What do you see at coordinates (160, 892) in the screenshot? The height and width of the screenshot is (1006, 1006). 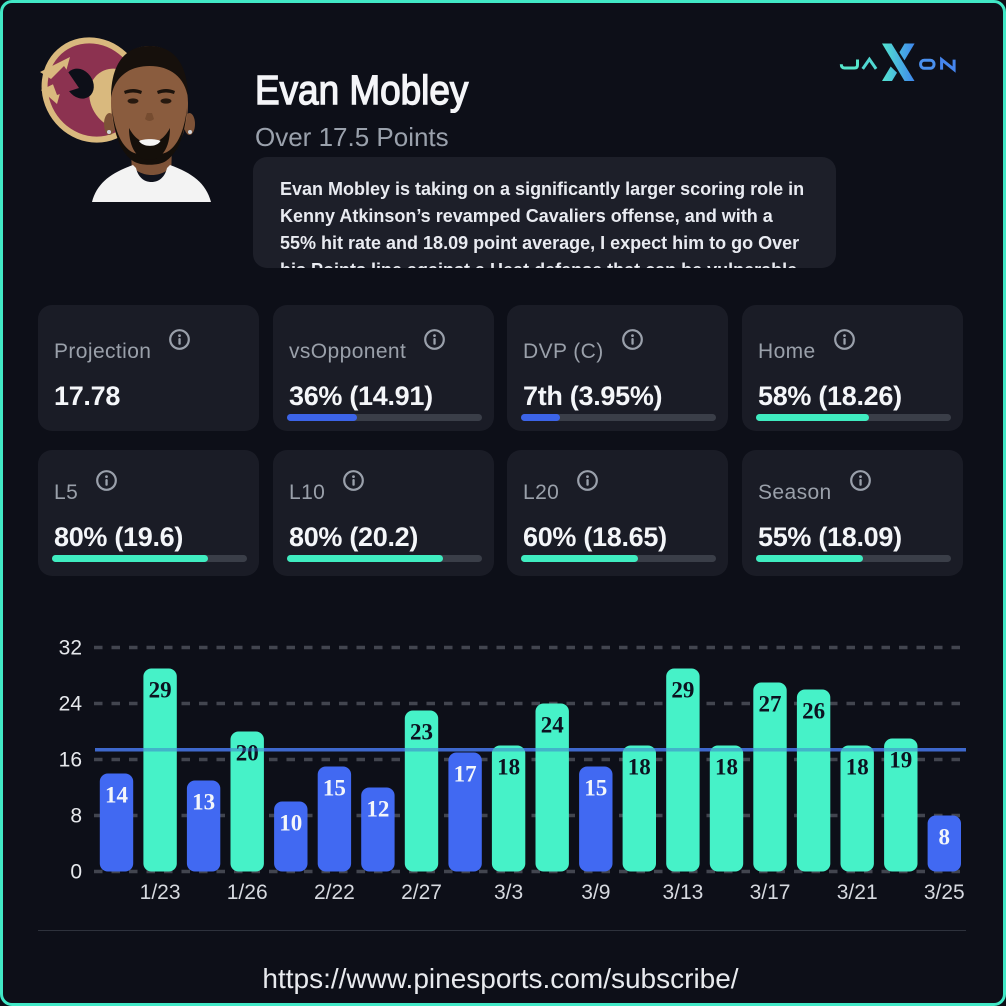 I see `svg-text: 1/23` at bounding box center [160, 892].